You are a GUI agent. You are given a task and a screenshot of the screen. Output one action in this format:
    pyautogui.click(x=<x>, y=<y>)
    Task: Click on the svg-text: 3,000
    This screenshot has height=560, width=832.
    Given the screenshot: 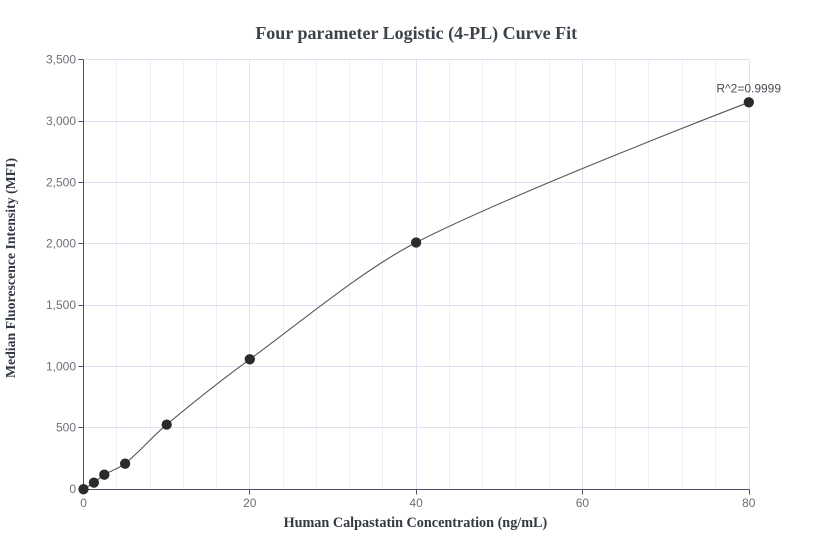 What is the action you would take?
    pyautogui.click(x=61, y=121)
    